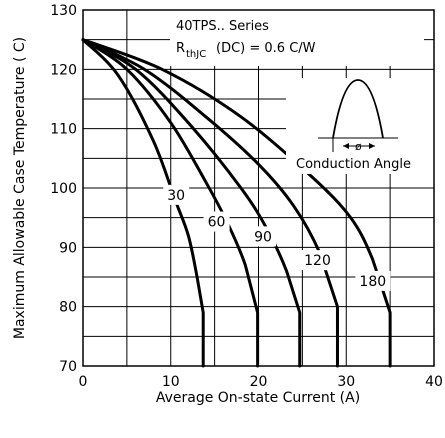 This screenshot has height=438, width=445. I want to click on x-tick-label: 40, so click(434, 382).